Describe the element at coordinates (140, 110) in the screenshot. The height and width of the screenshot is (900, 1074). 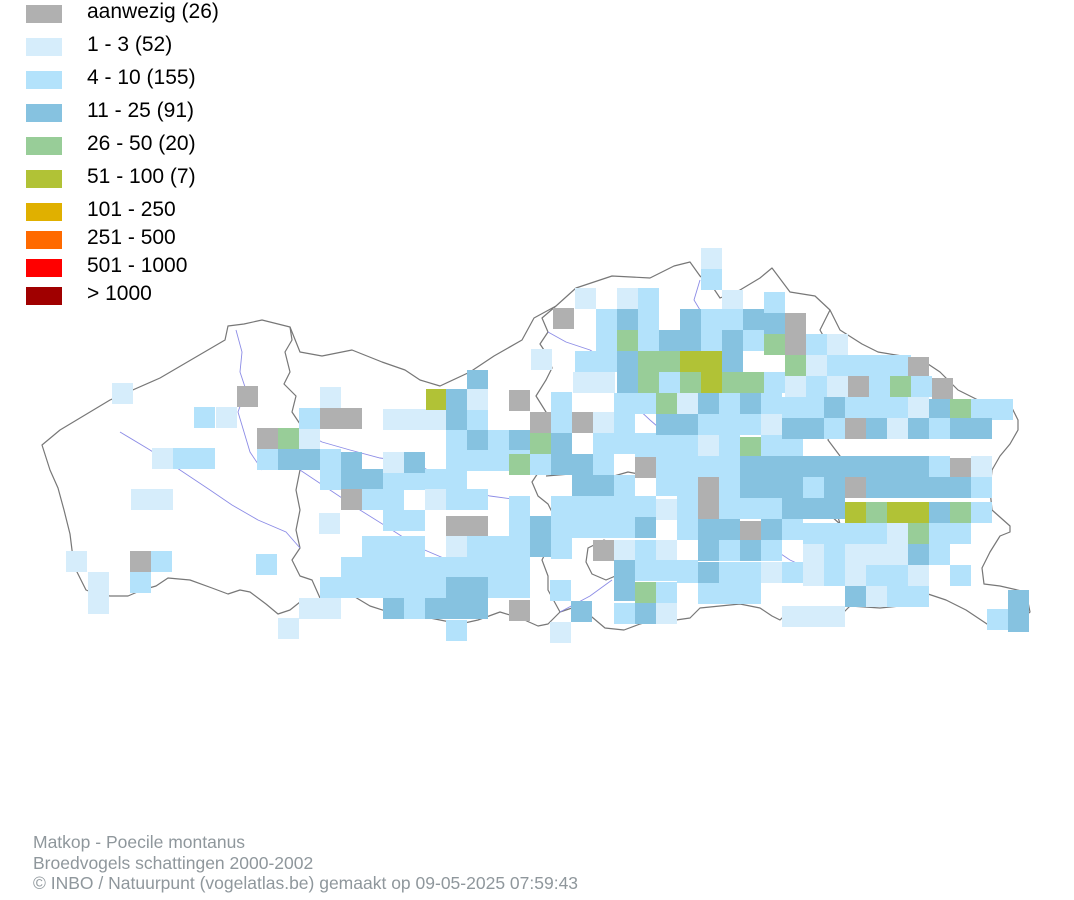
I see `legend-label: 11 - 25 (91)` at that location.